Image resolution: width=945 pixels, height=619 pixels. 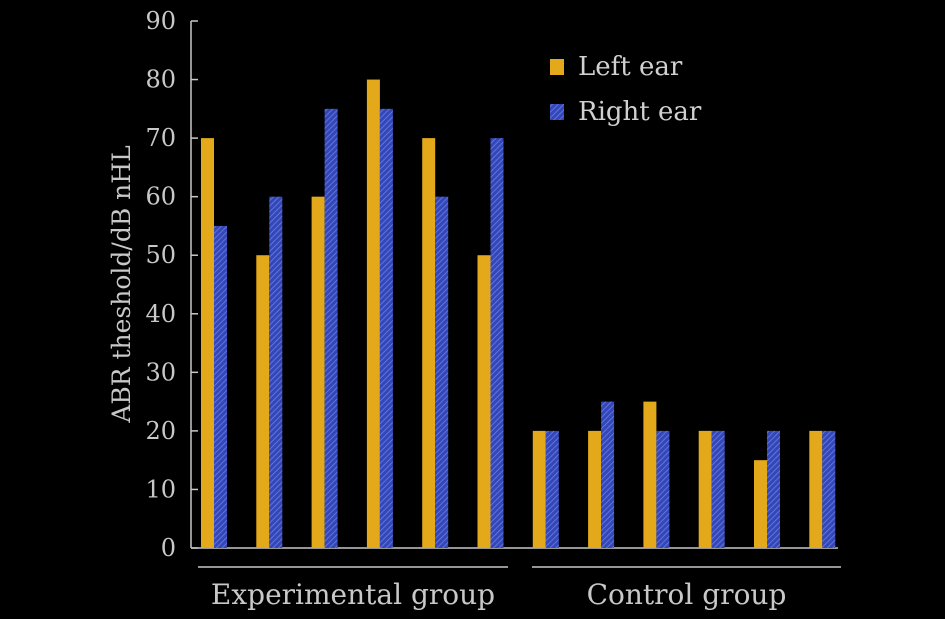 What do you see at coordinates (160, 255) in the screenshot?
I see `y-tick-label: 50` at bounding box center [160, 255].